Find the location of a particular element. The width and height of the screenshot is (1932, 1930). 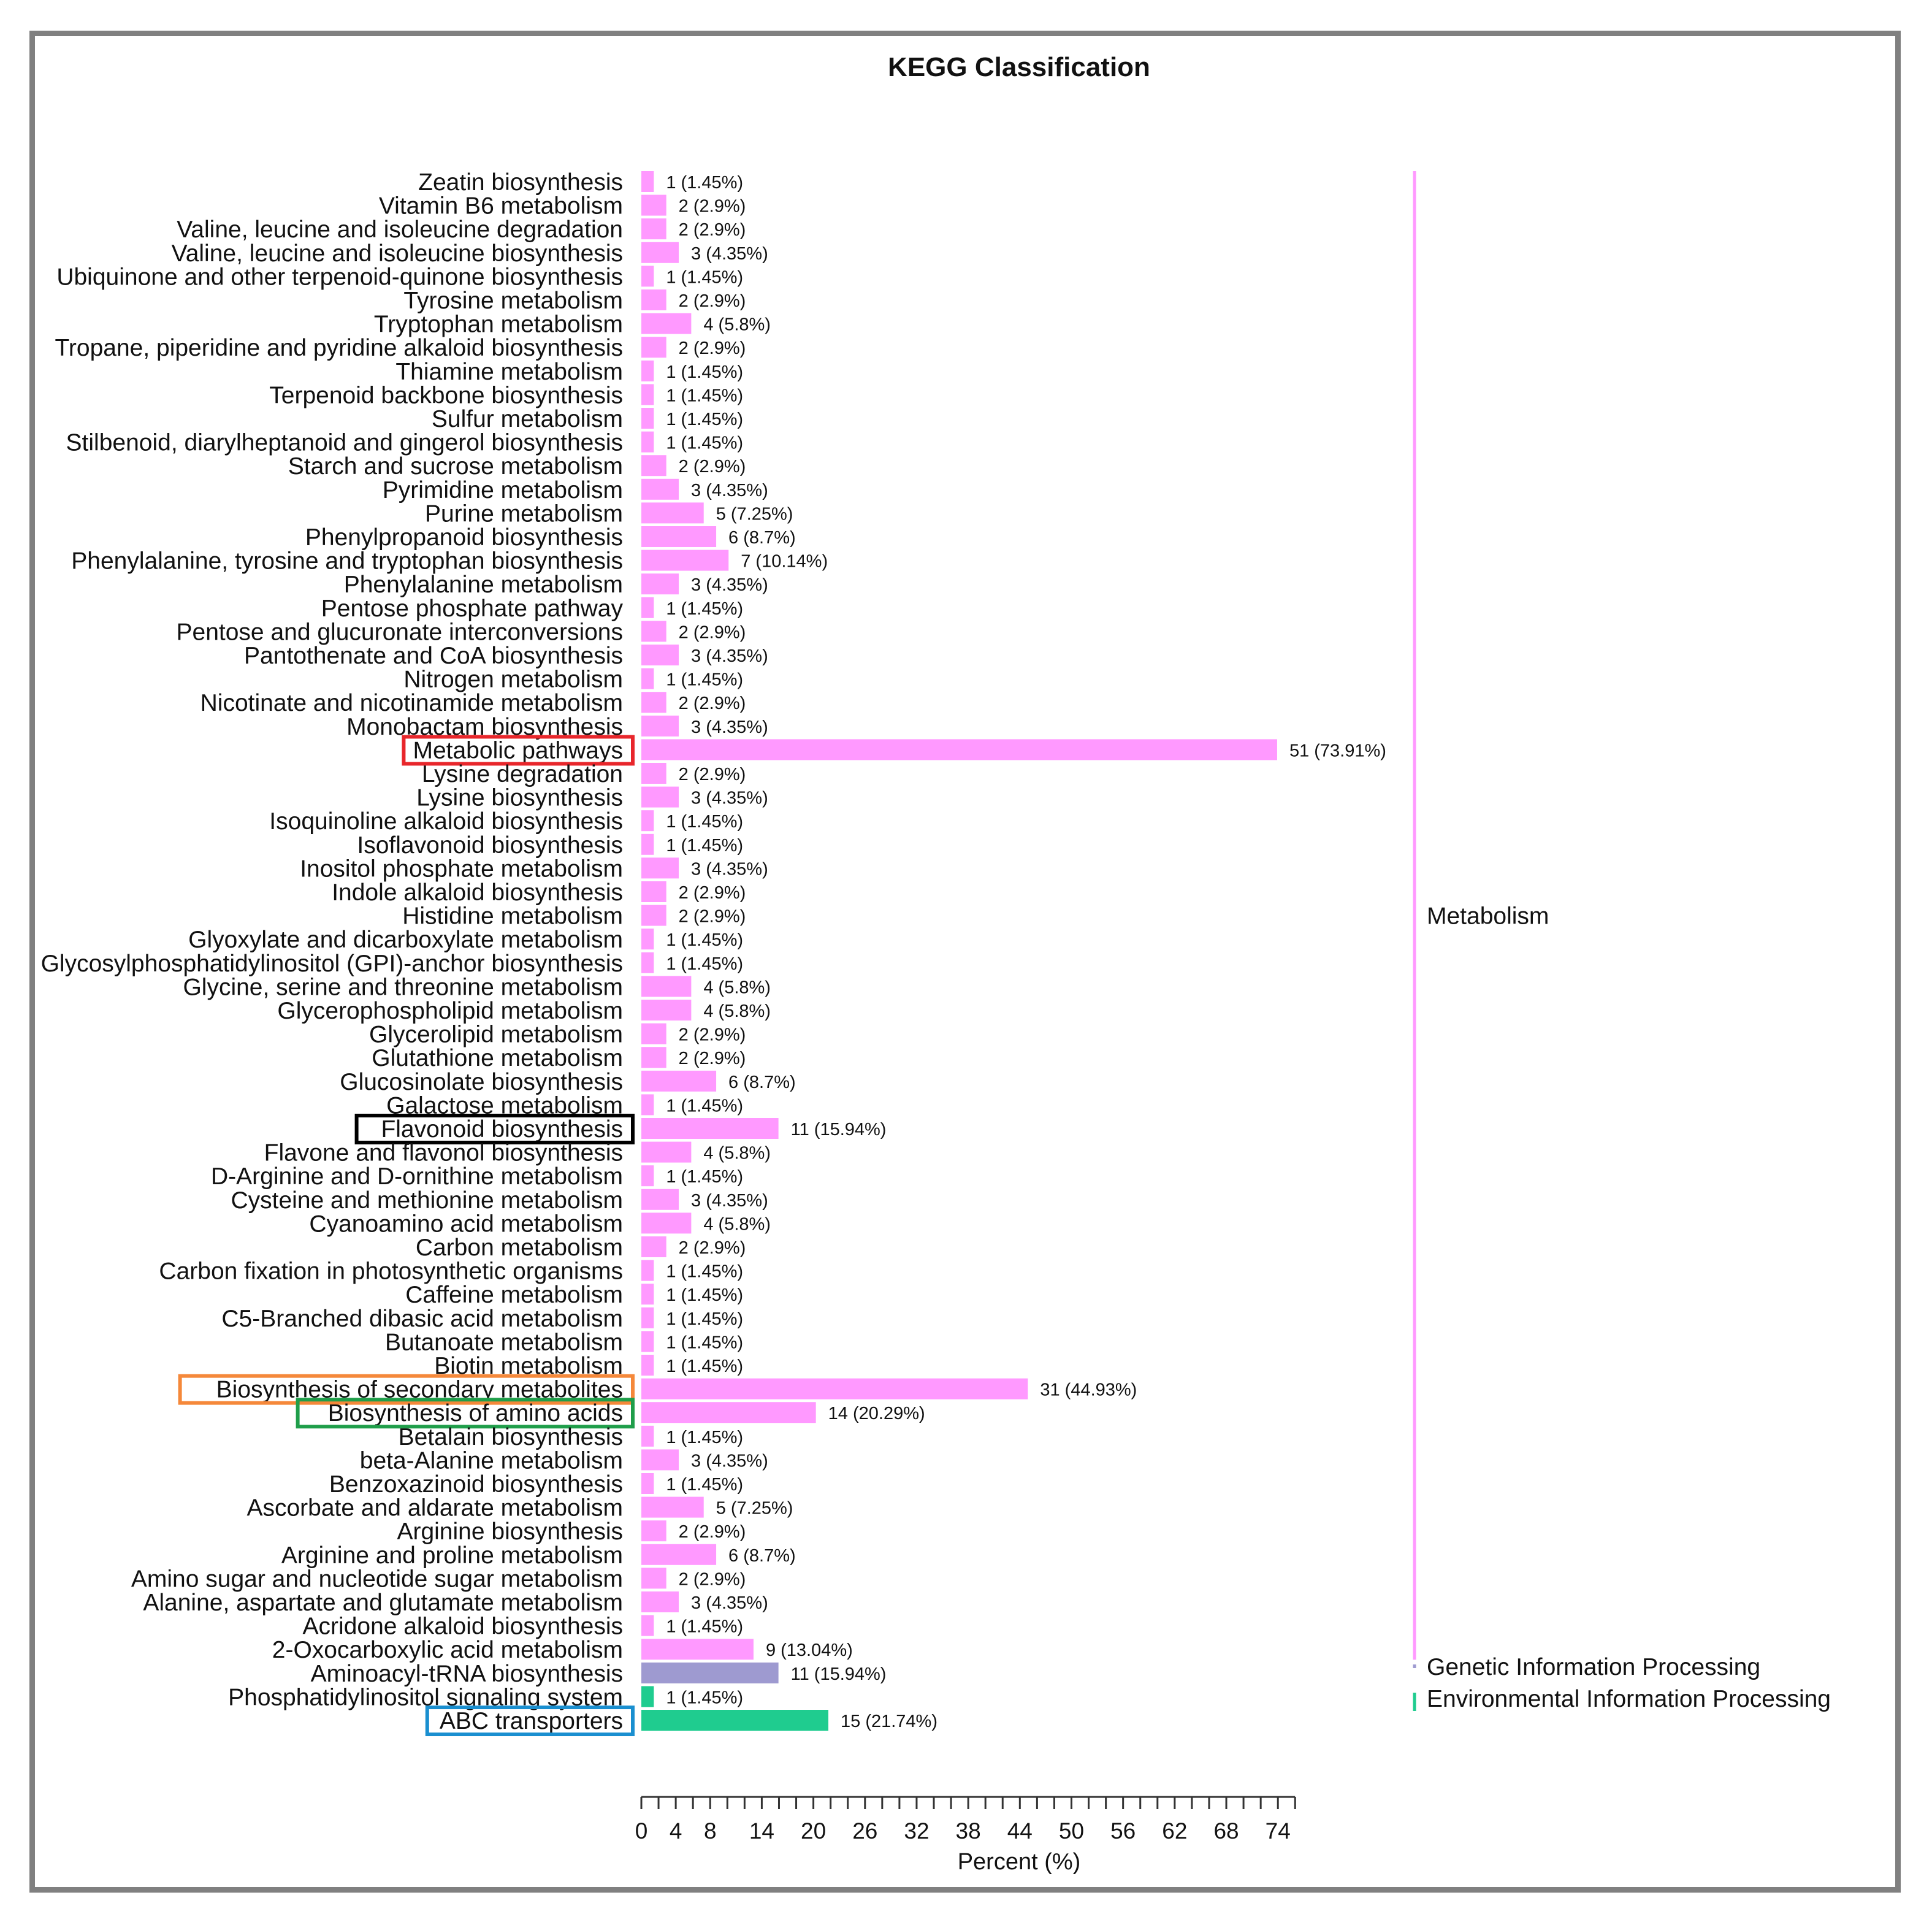

x-tick-label: 20 is located at coordinates (813, 1831).